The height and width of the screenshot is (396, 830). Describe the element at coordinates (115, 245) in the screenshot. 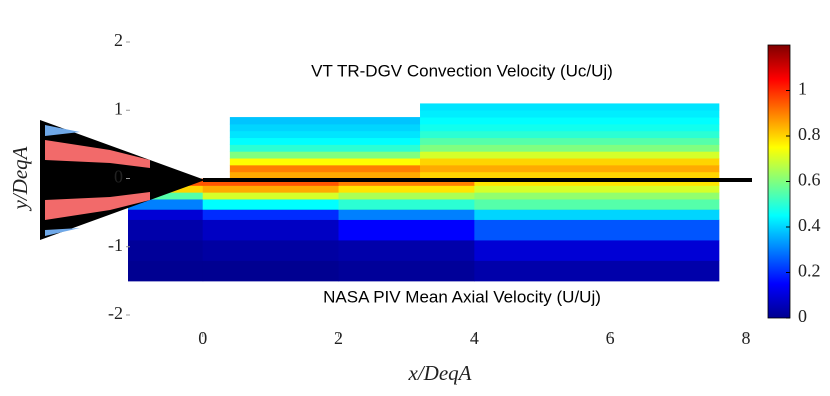

I see `y-tick-label: -1` at that location.